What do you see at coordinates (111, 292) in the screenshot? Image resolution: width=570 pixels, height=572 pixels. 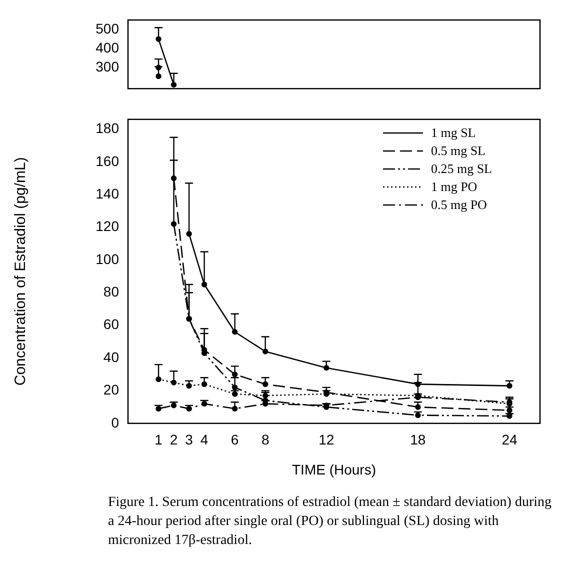 I see `y-tick-label: 80` at bounding box center [111, 292].